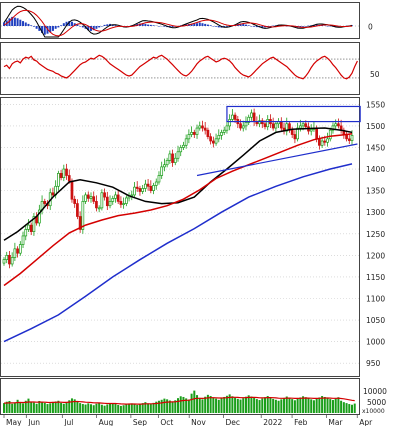 The width and height of the screenshot is (400, 426). What do you see at coordinates (140, 422) in the screenshot?
I see `x-tick-sep: Sep` at bounding box center [140, 422].